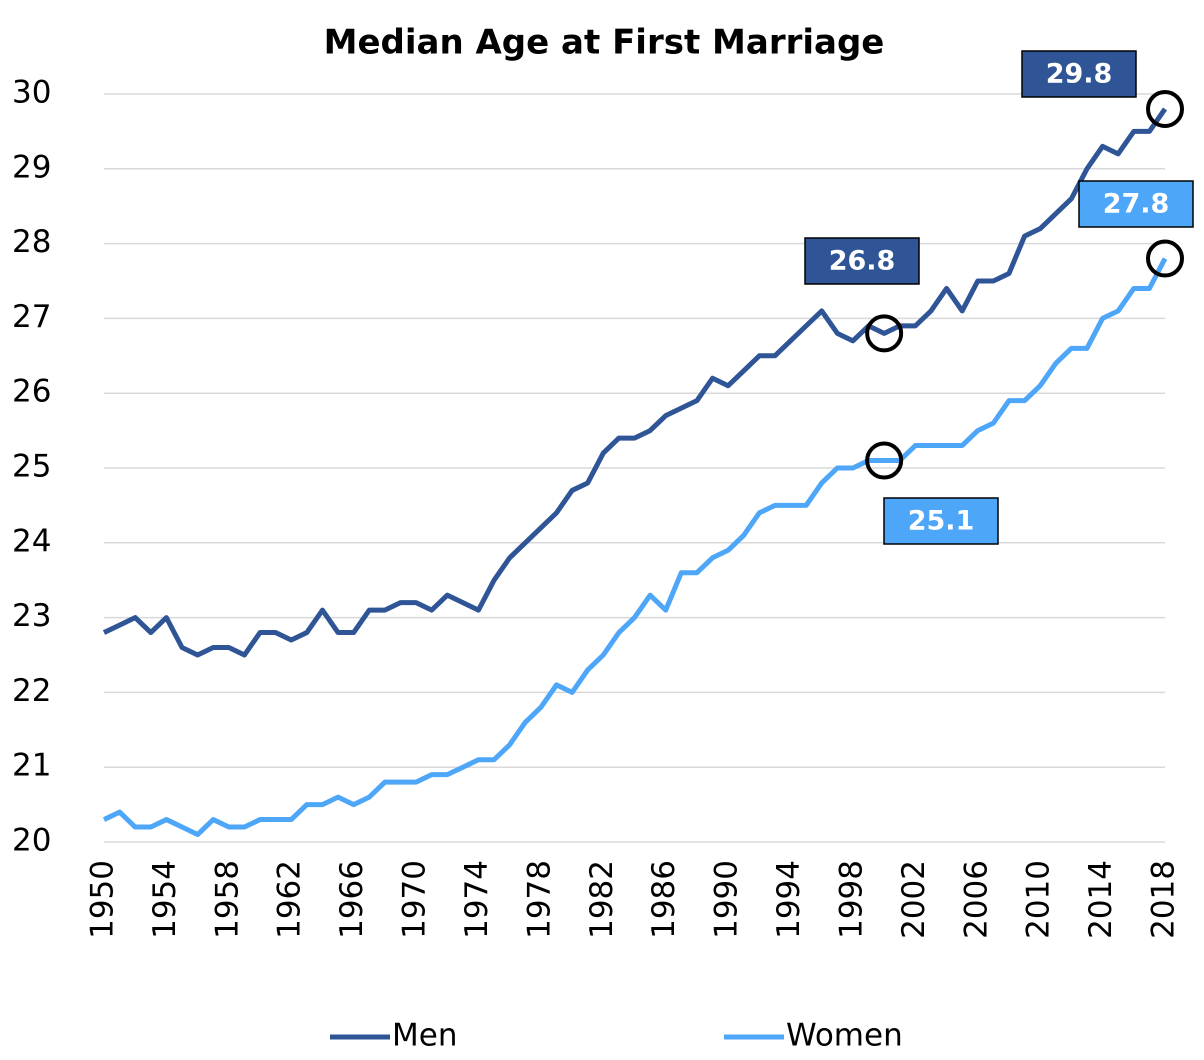 The width and height of the screenshot is (1204, 1060). What do you see at coordinates (31, 691) in the screenshot?
I see `y-tick-label: 22` at bounding box center [31, 691].